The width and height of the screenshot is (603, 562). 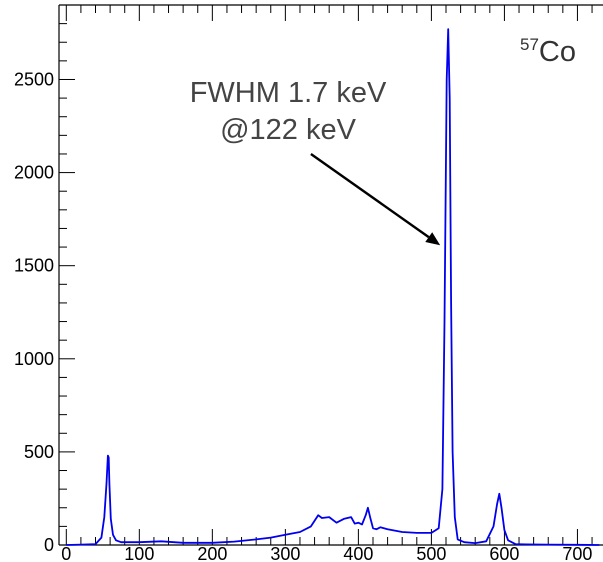 I want to click on y-tick-label: 1500, so click(x=34, y=266).